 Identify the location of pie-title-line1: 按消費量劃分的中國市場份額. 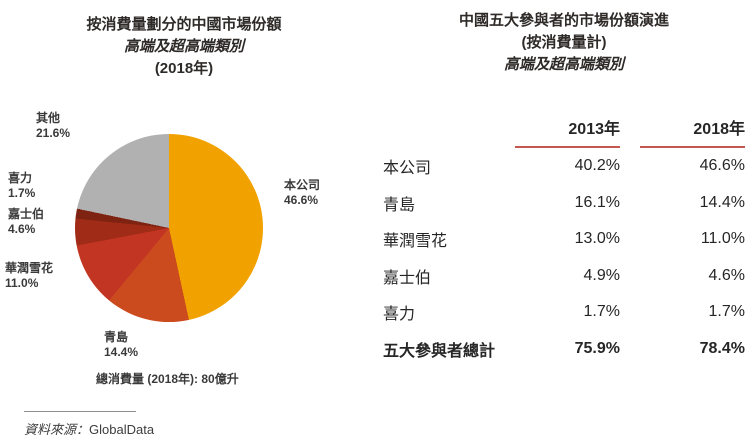
(184, 24).